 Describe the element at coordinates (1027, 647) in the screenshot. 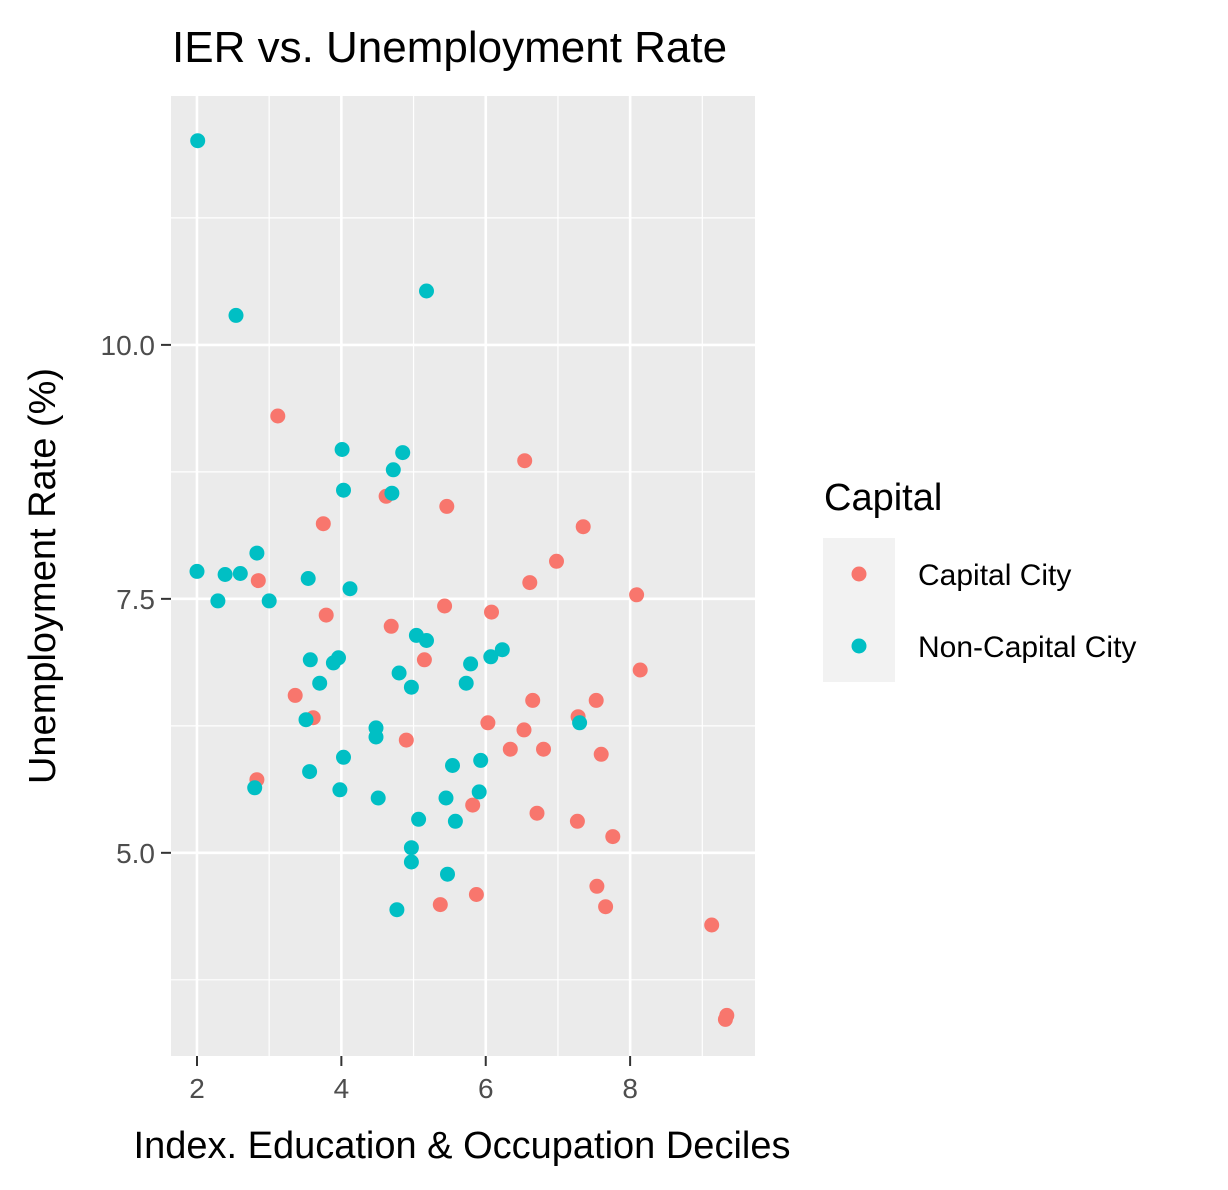

I see `legend-label-non-capital-city: Non-Capital City` at that location.